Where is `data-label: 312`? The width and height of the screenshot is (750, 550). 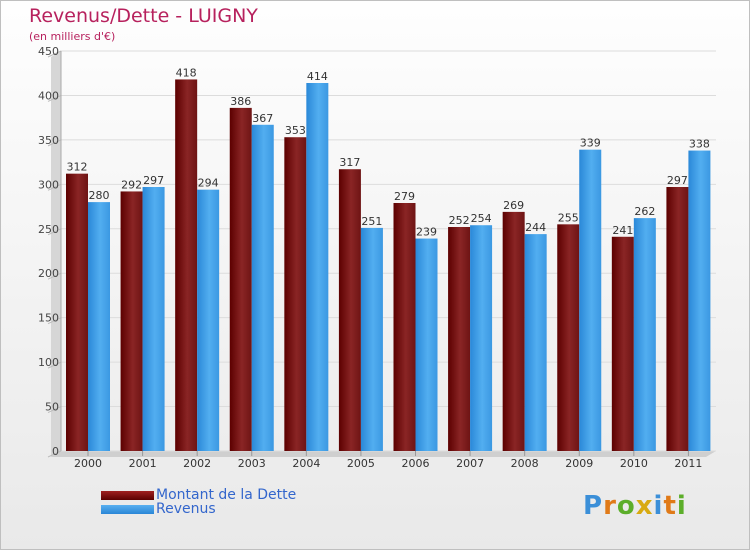
data-label: 312 is located at coordinates (77, 167).